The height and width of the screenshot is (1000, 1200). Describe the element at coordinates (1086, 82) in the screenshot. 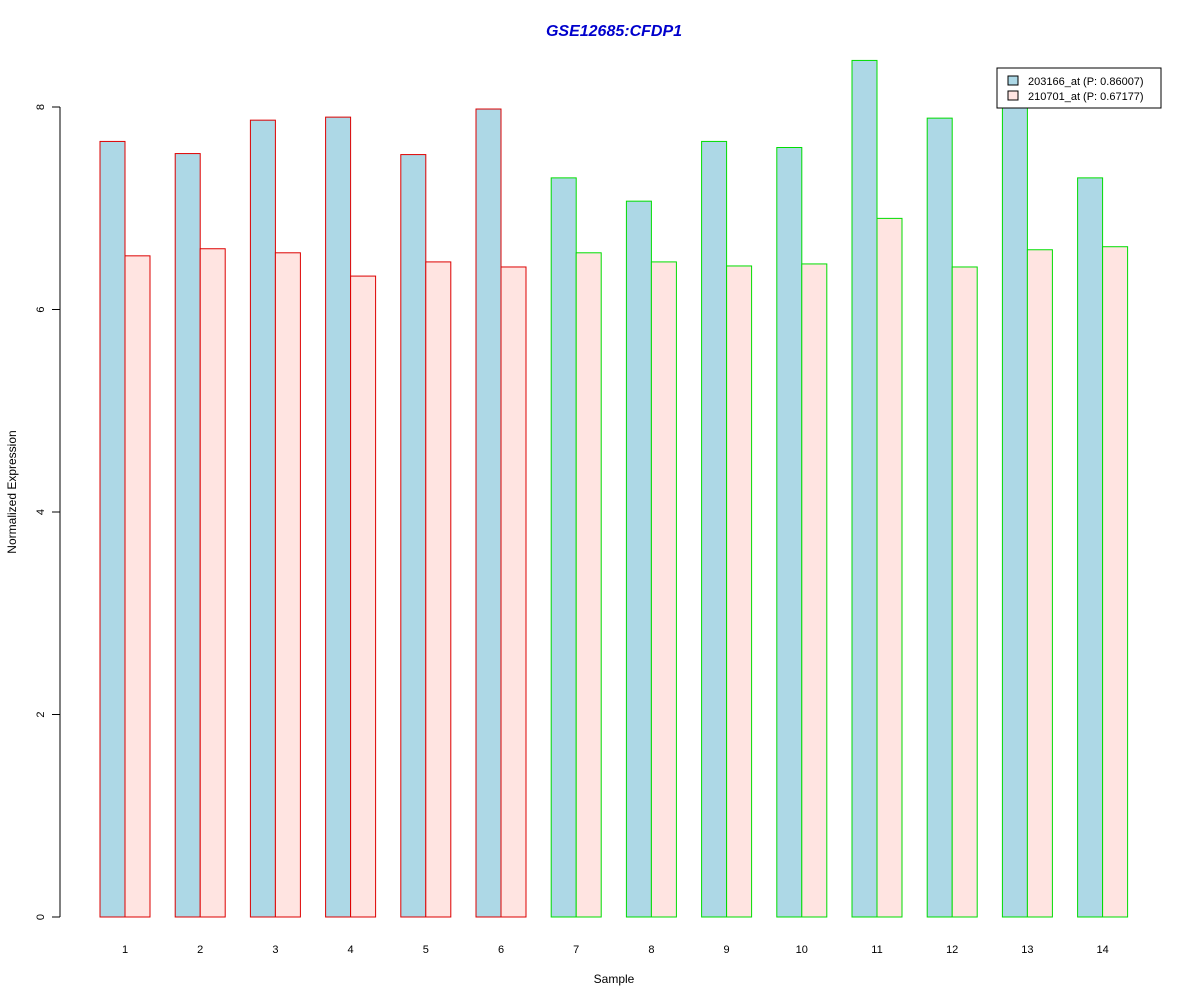

I see `legend-label: 203166_at (P: 0.86007)` at that location.